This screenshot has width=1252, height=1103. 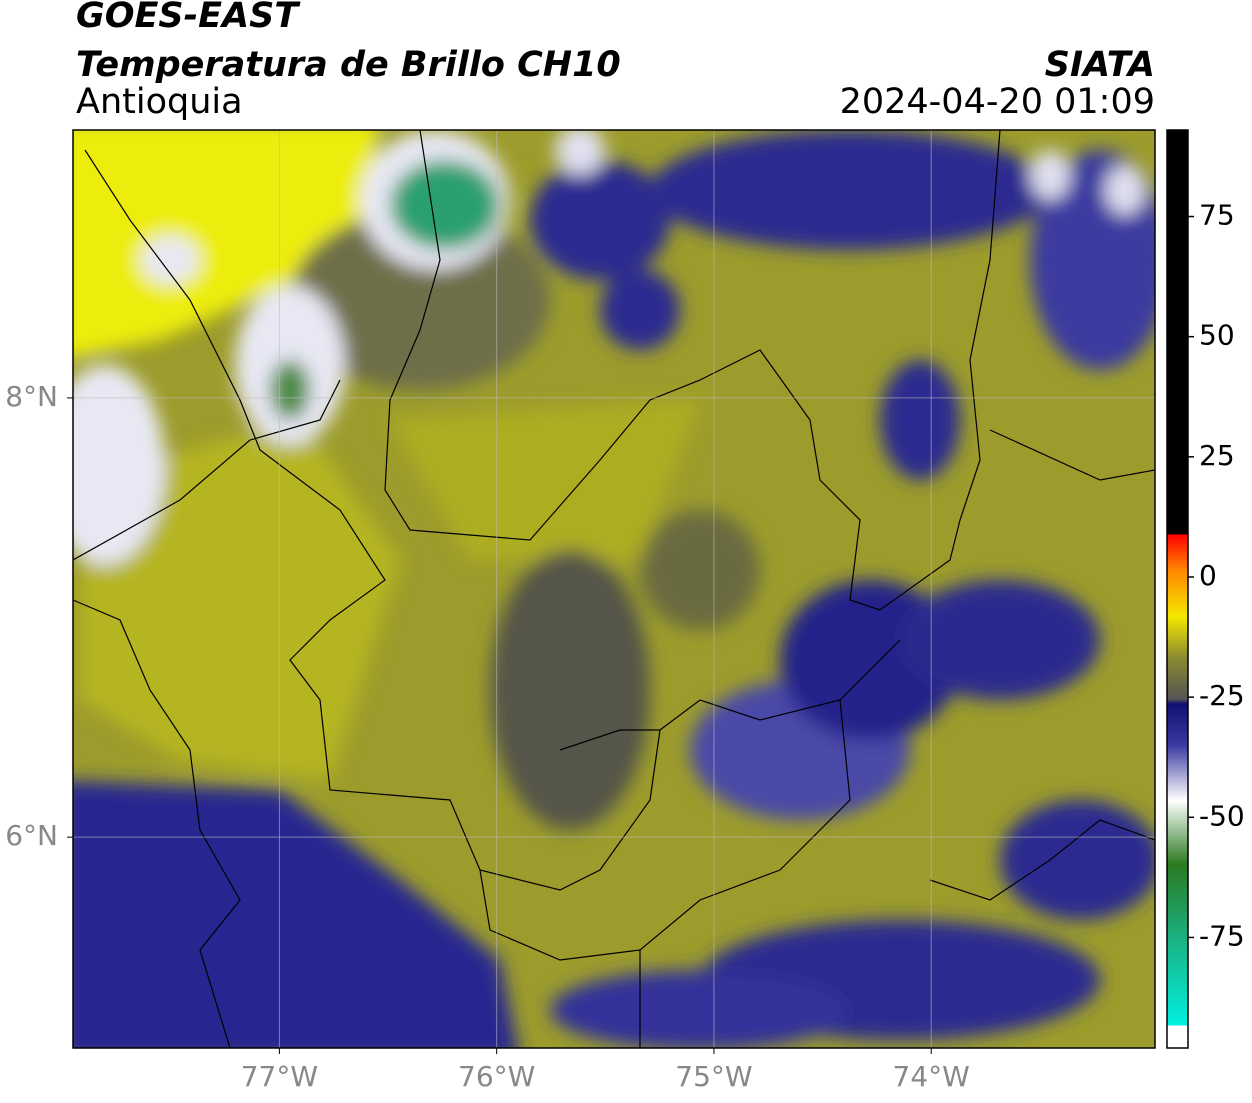 I want to click on colorbar-tick-label: 0, so click(x=1208, y=575).